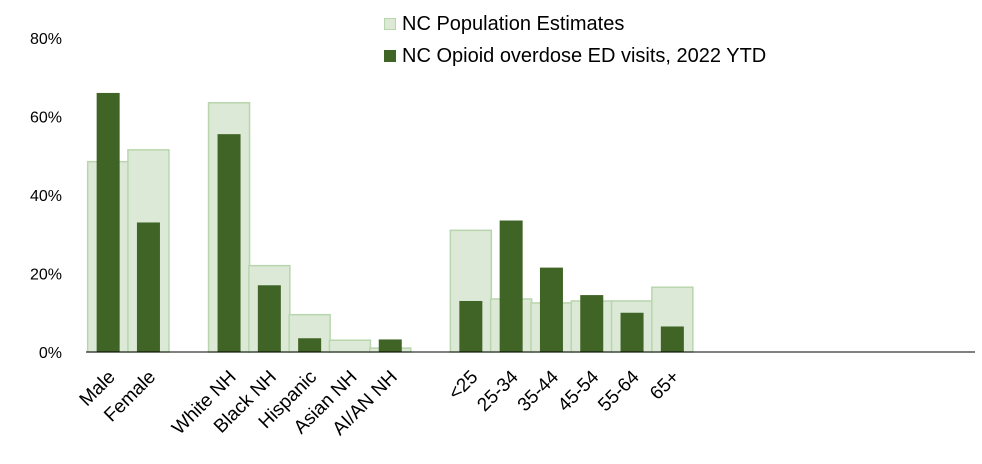 The height and width of the screenshot is (464, 982). What do you see at coordinates (539, 391) in the screenshot?
I see `x-tick-label: 35-44` at bounding box center [539, 391].